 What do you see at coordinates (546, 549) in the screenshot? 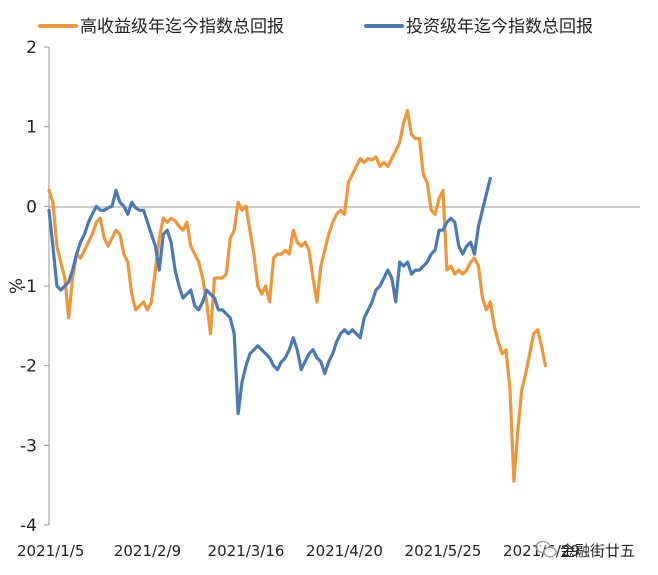
I see `wechat-icon` at bounding box center [546, 549].